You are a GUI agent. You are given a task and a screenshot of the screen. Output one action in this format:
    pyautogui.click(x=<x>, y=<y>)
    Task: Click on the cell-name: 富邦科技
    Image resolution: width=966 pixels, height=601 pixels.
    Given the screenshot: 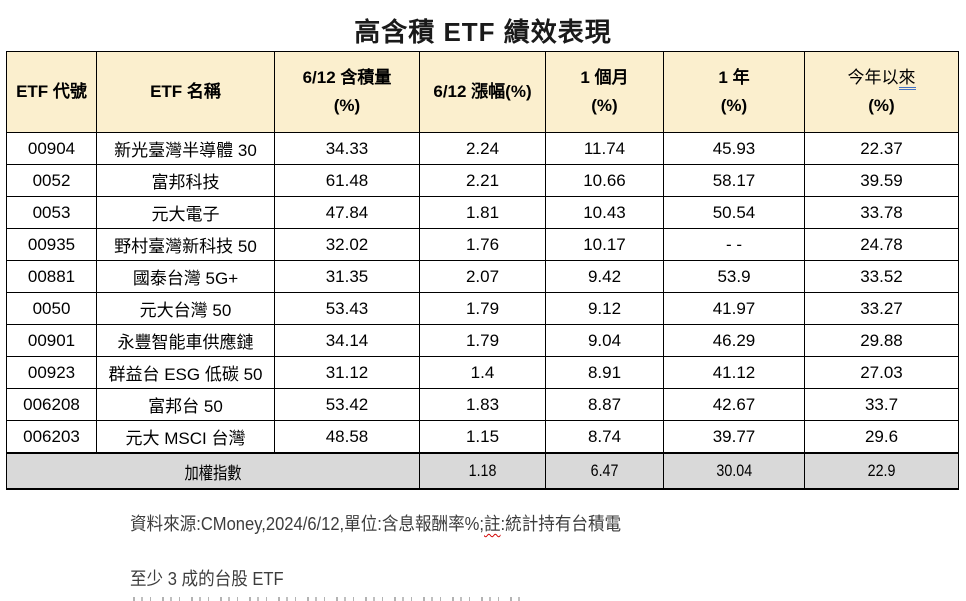 What is the action you would take?
    pyautogui.click(x=185, y=180)
    